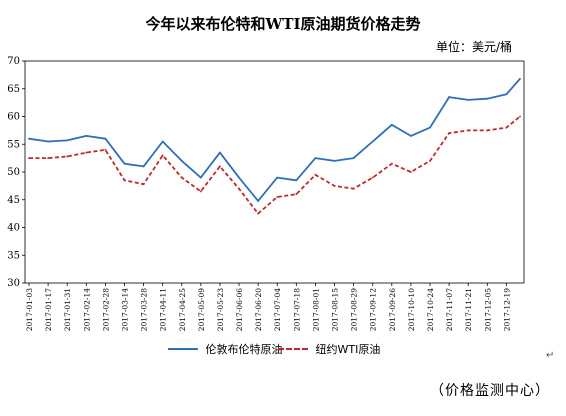  What do you see at coordinates (506, 309) in the screenshot?
I see `x-tick-label-25: 2017-12-19` at bounding box center [506, 309].